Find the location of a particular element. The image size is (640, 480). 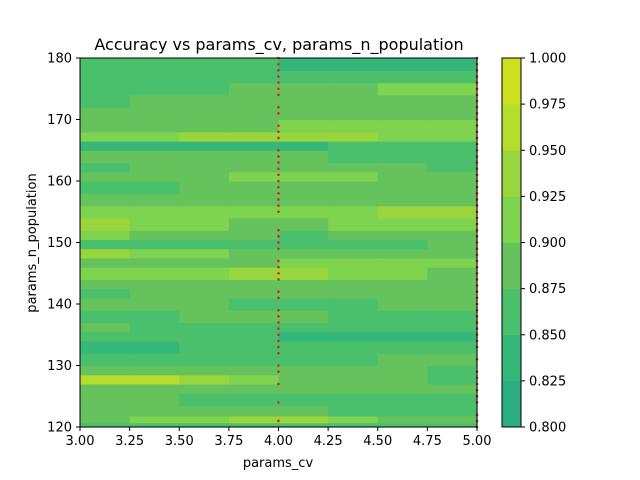

colorbar-tick-label: 0.950 is located at coordinates (547, 151).